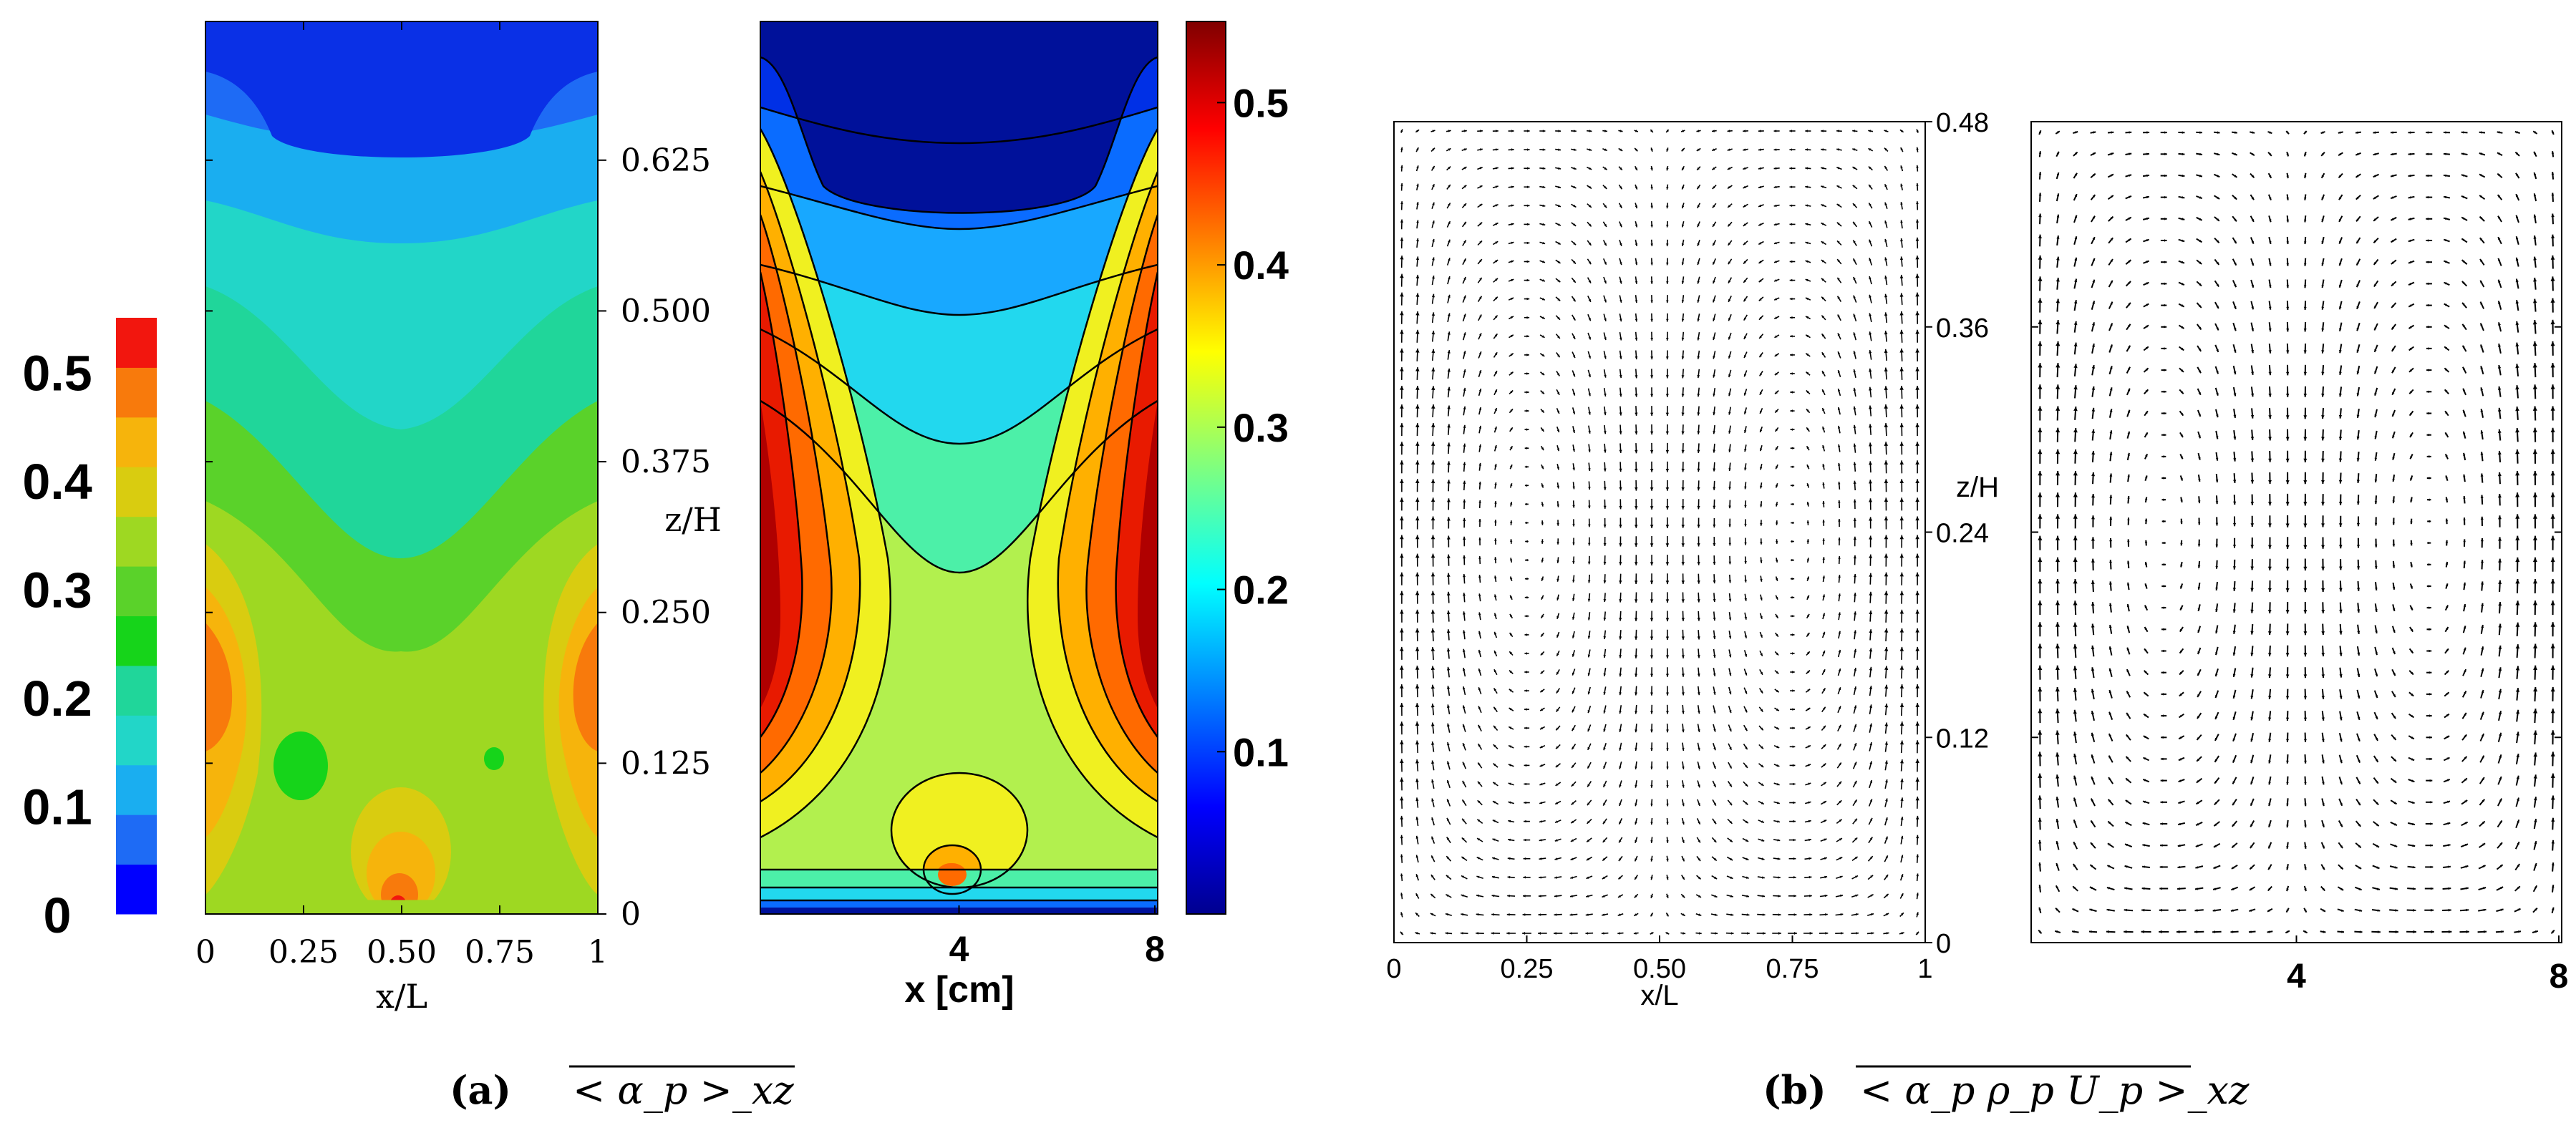 The width and height of the screenshot is (2576, 1133). What do you see at coordinates (666, 763) in the screenshot?
I see `y-tick-label: 0.125` at bounding box center [666, 763].